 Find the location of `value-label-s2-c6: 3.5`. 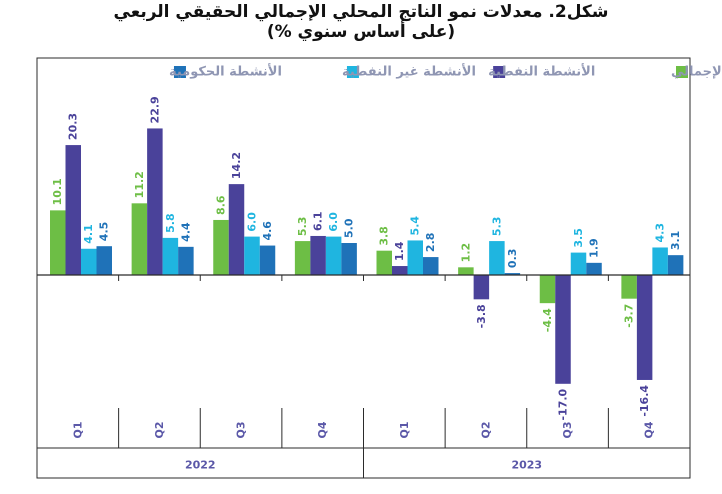

value-label-s2-c6: 3.5 is located at coordinates (578, 238).